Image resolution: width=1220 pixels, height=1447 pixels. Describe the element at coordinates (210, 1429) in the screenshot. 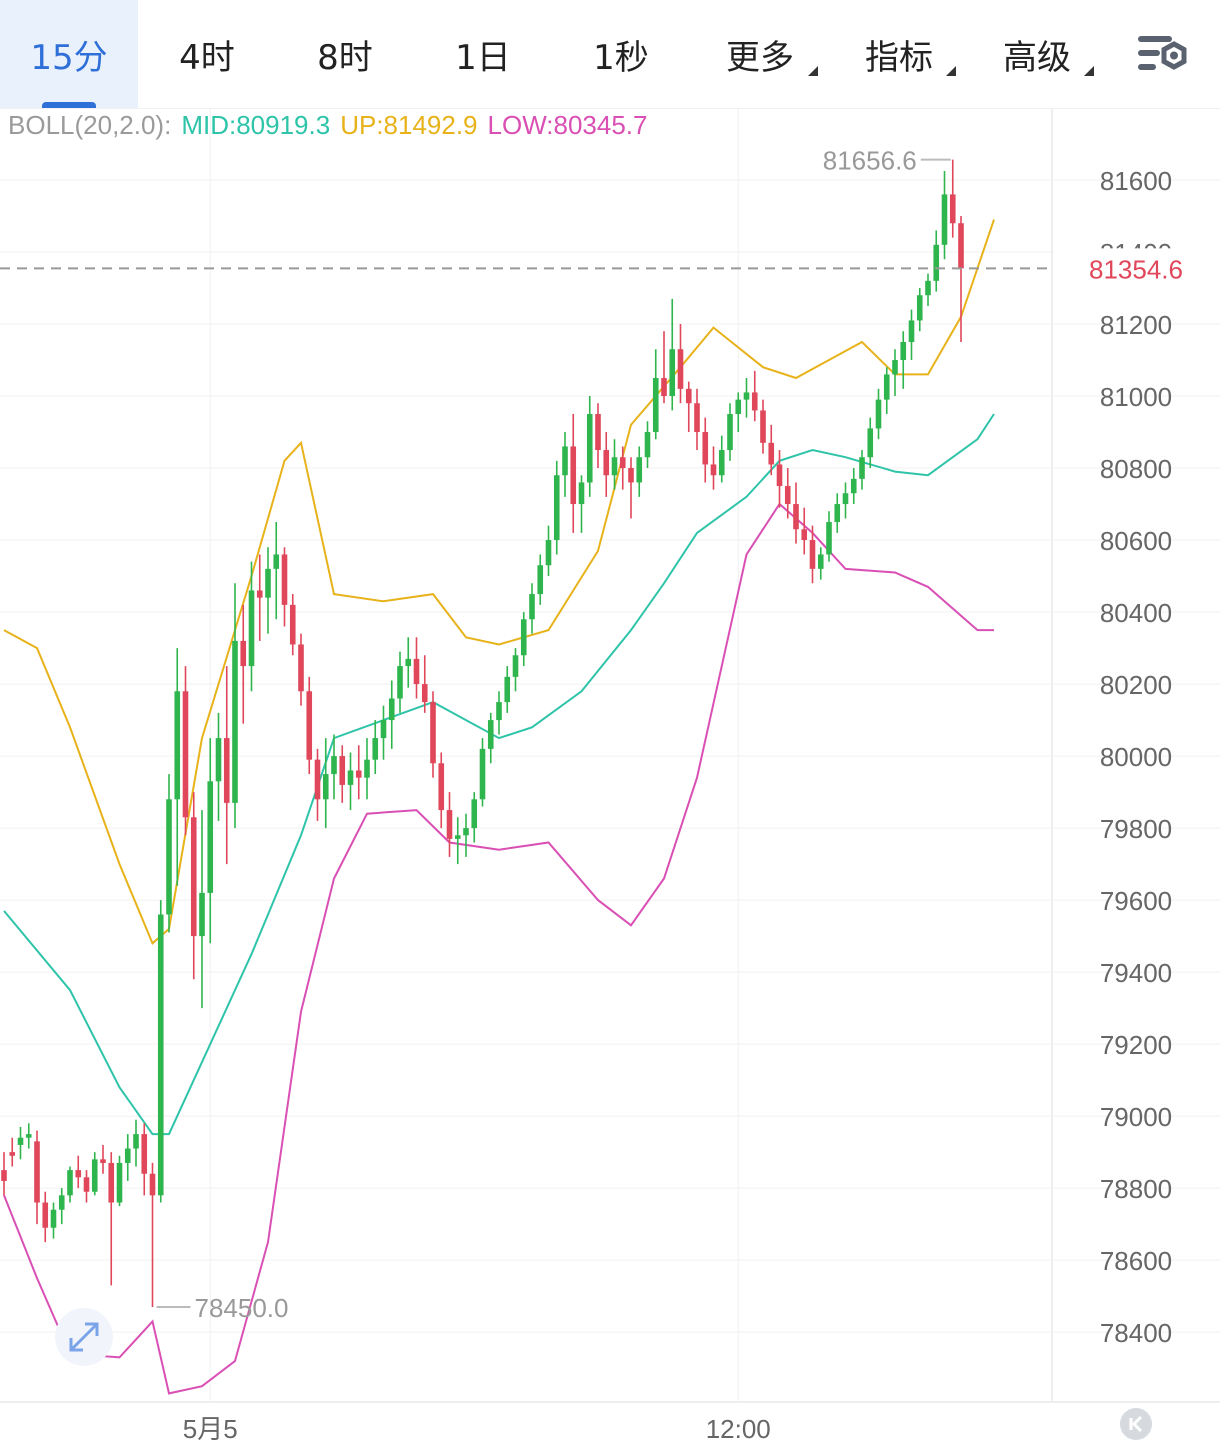

I see `x-tick-label: 5月5` at that location.